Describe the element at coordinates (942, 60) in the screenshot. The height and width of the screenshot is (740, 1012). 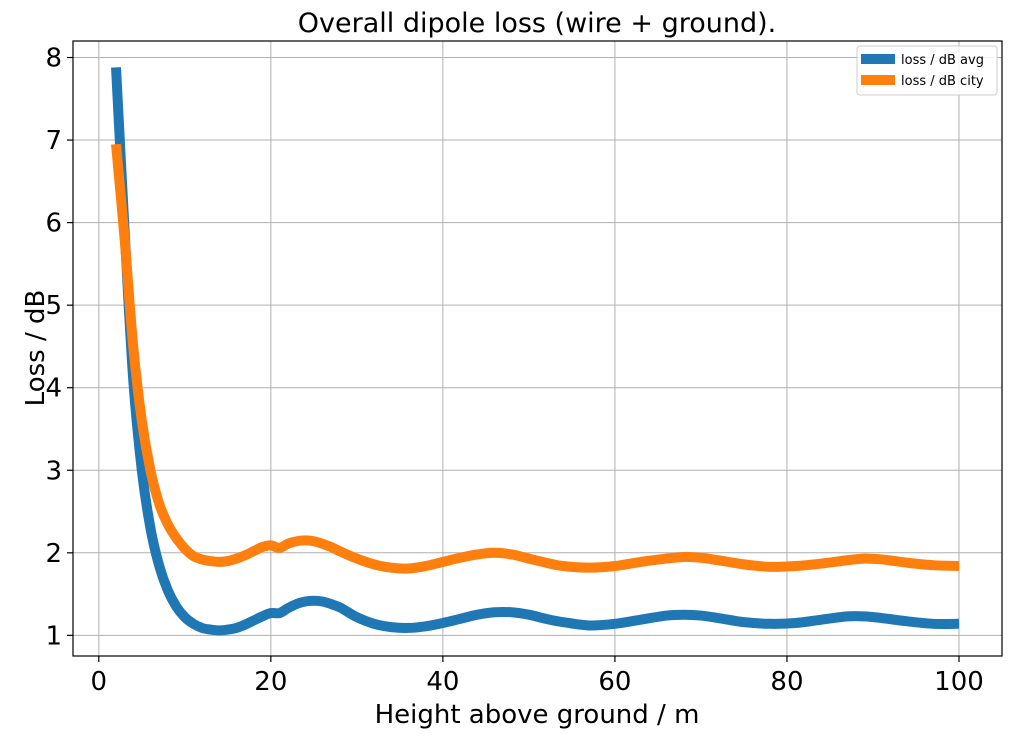
I see `legend-label-avg: loss / dB avg` at that location.